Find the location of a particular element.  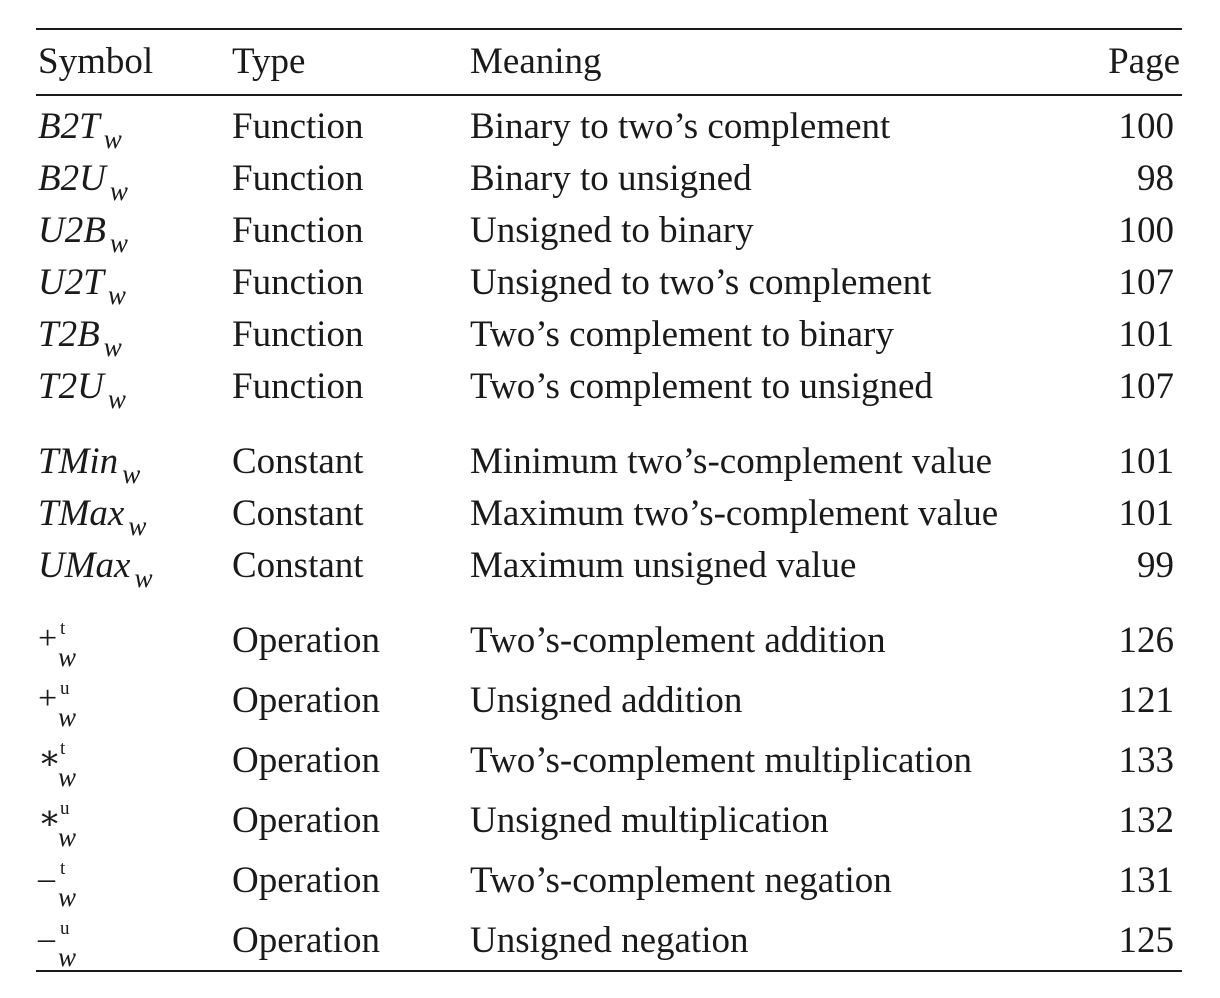

meaning-cell: Binary to unsigned is located at coordinates (611, 178).